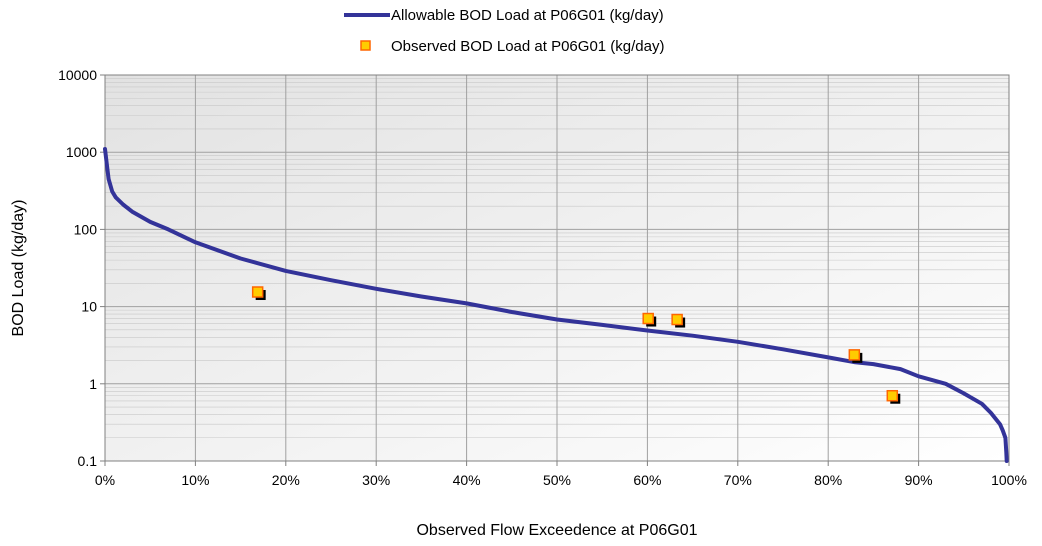  I want to click on x-tick-label: 40%, so click(467, 480).